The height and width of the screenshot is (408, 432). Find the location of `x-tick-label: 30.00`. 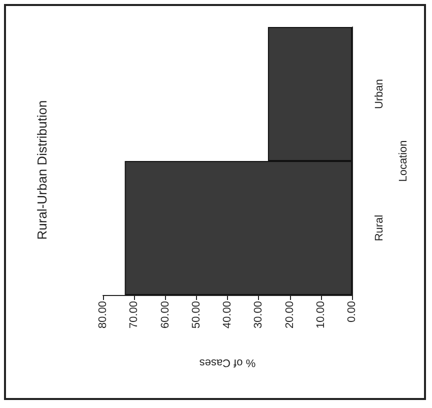

x-tick-label: 30.00 is located at coordinates (258, 315).